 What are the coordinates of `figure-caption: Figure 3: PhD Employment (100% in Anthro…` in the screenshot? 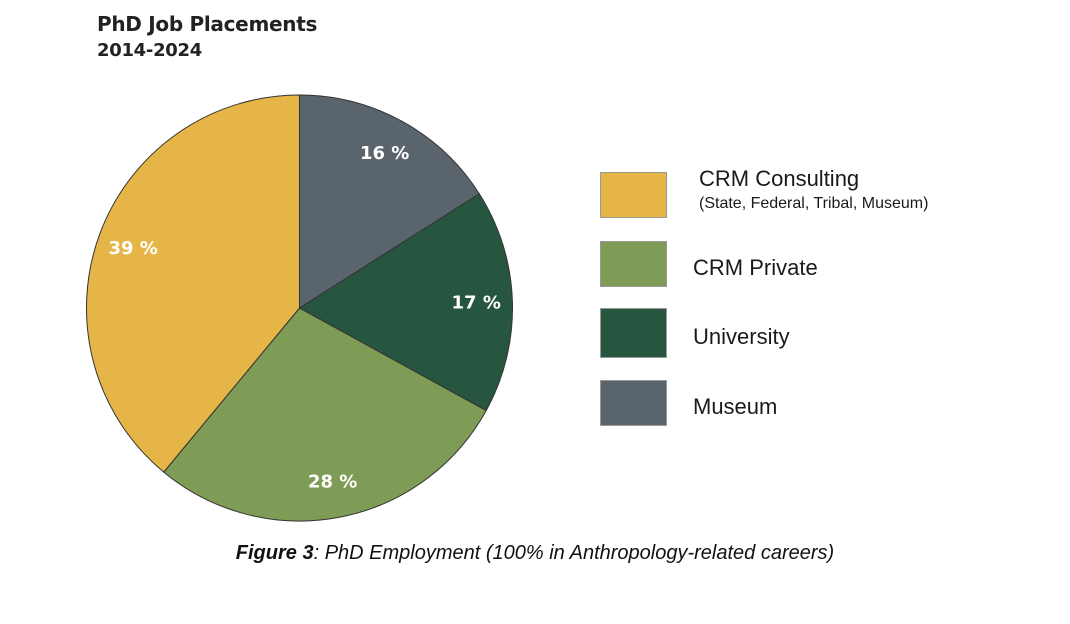 It's located at (535, 553).